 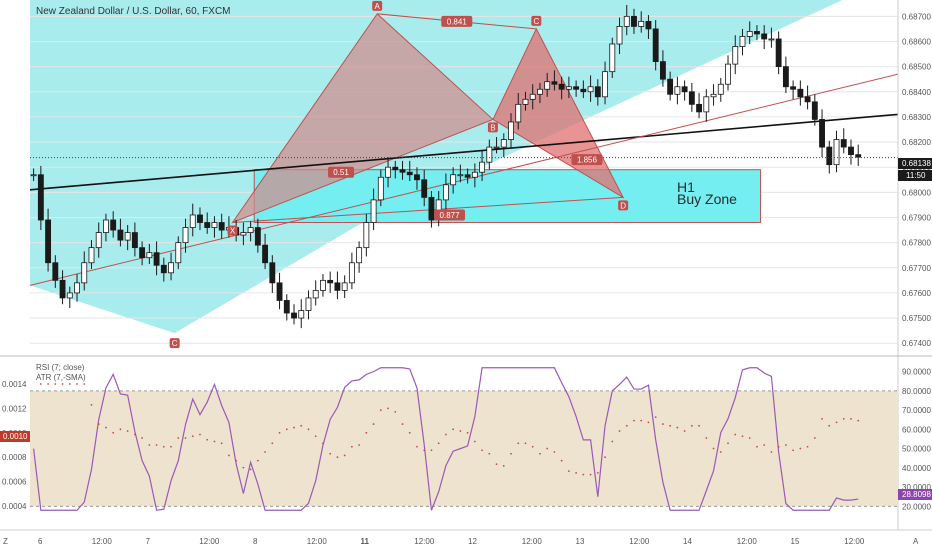 I want to click on trend-line, so click(x=464, y=152).